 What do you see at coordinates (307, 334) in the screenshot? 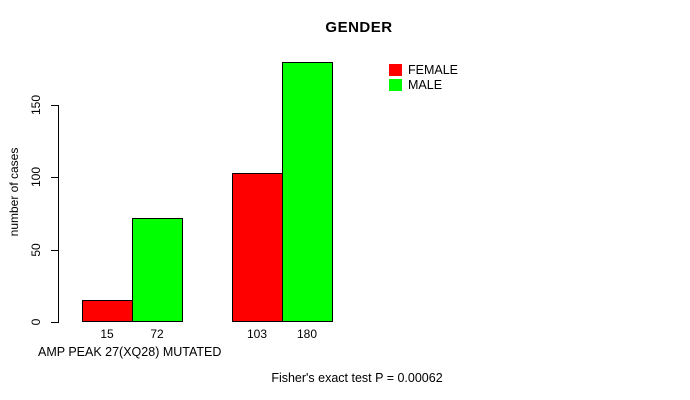
I see `bar-value-label-180: 180` at bounding box center [307, 334].